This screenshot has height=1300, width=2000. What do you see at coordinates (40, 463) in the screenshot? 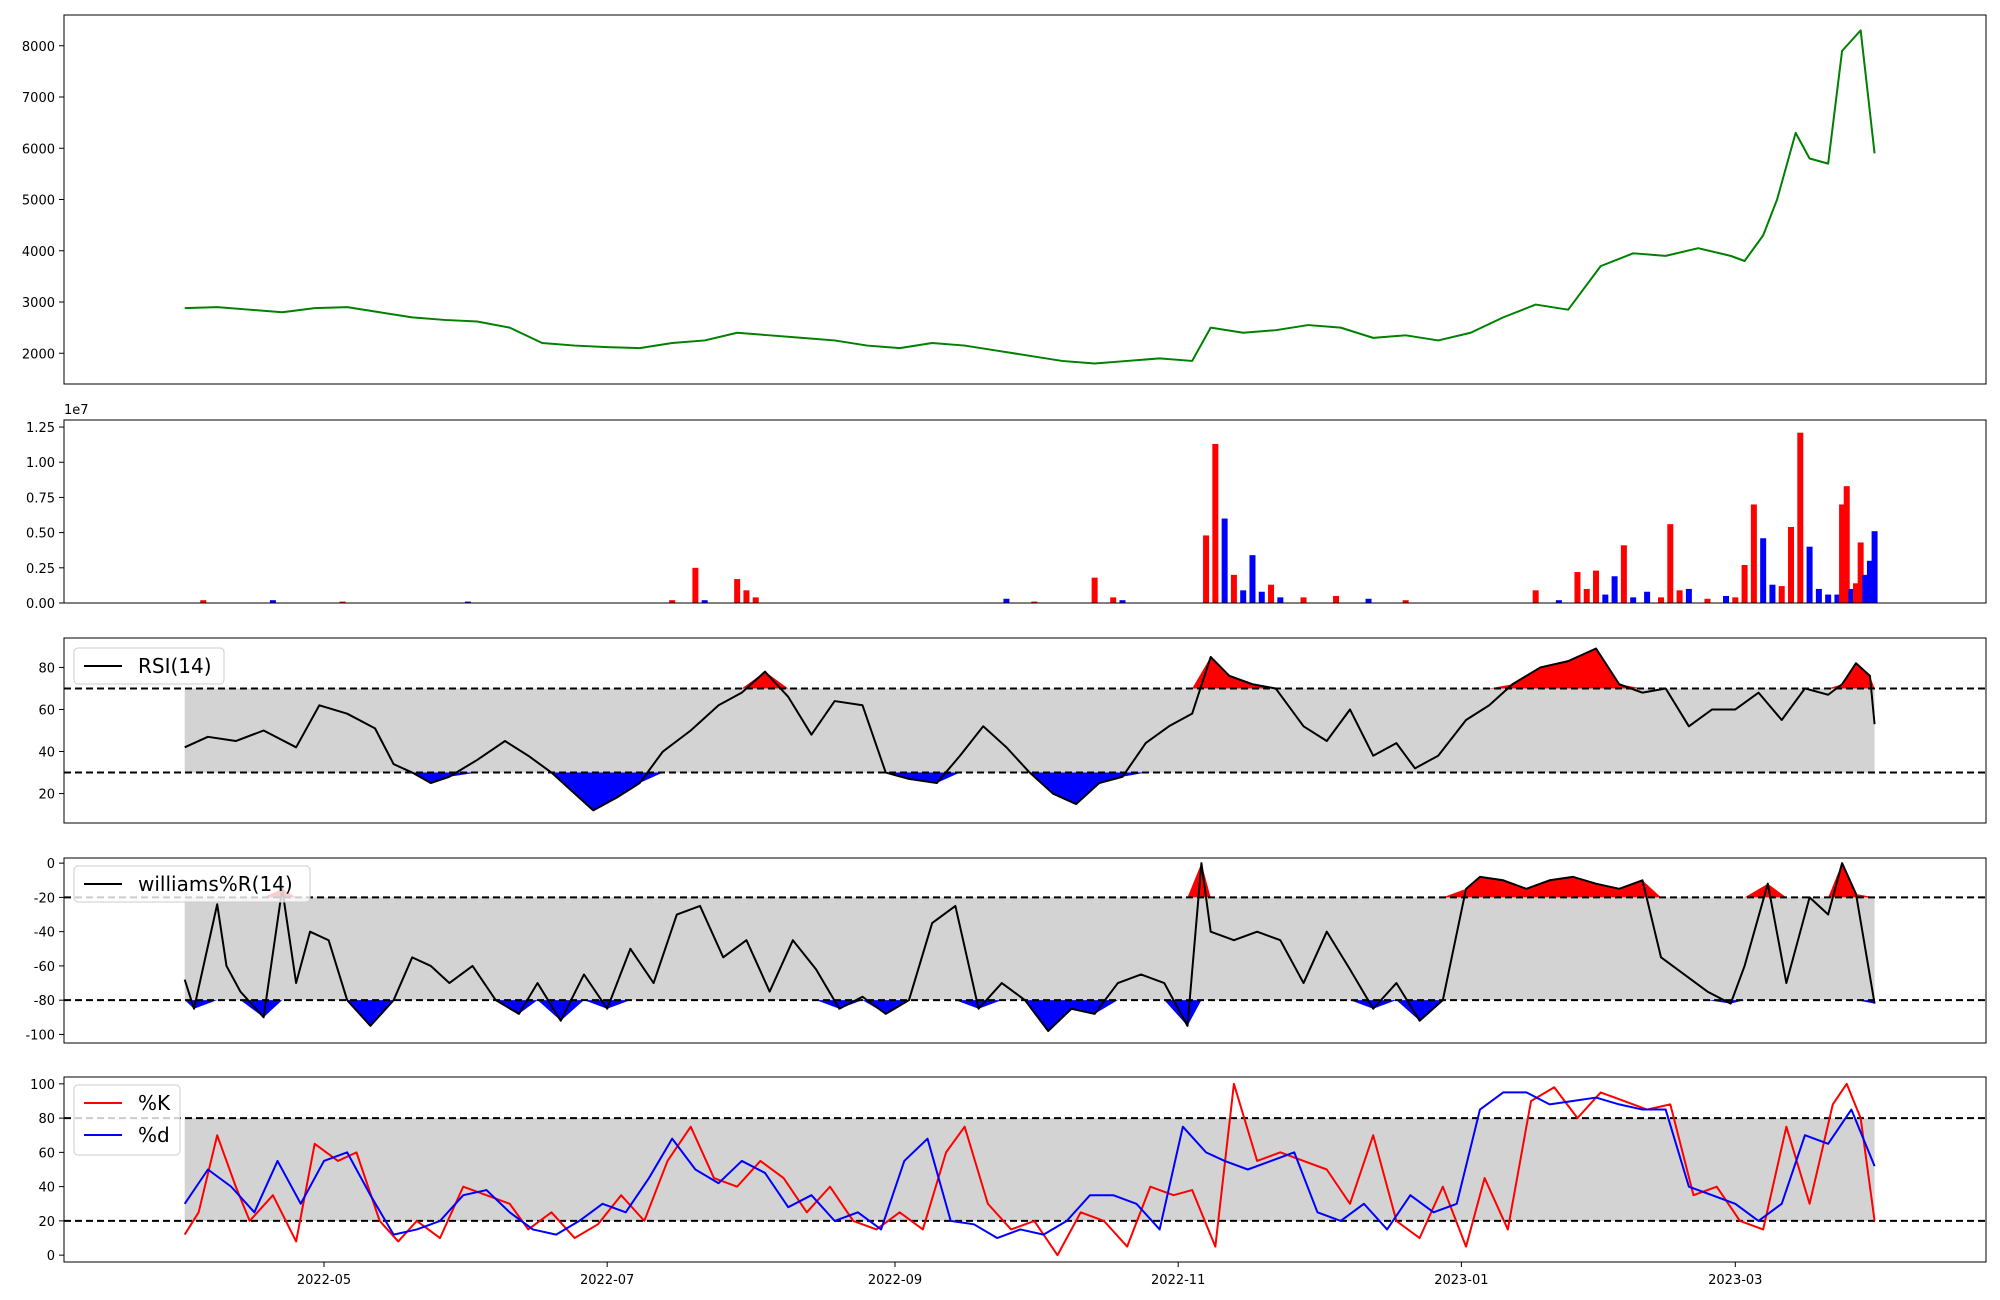
I see `y-tick-label: 1.00` at bounding box center [40, 463].